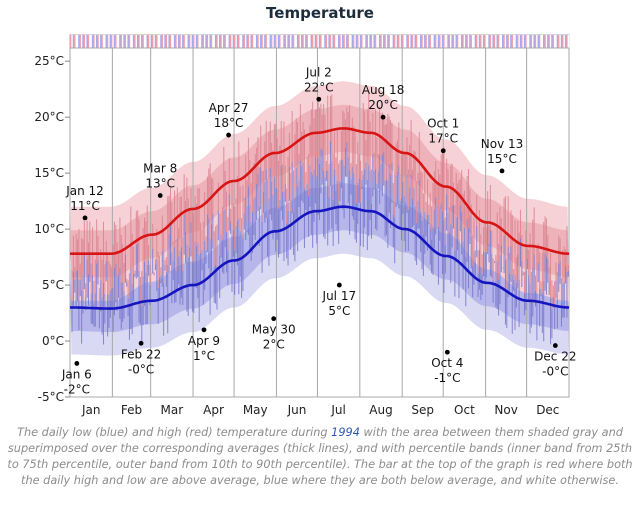 The height and width of the screenshot is (510, 640). Describe the element at coordinates (274, 330) in the screenshot. I see `annotation-date: May 30` at that location.